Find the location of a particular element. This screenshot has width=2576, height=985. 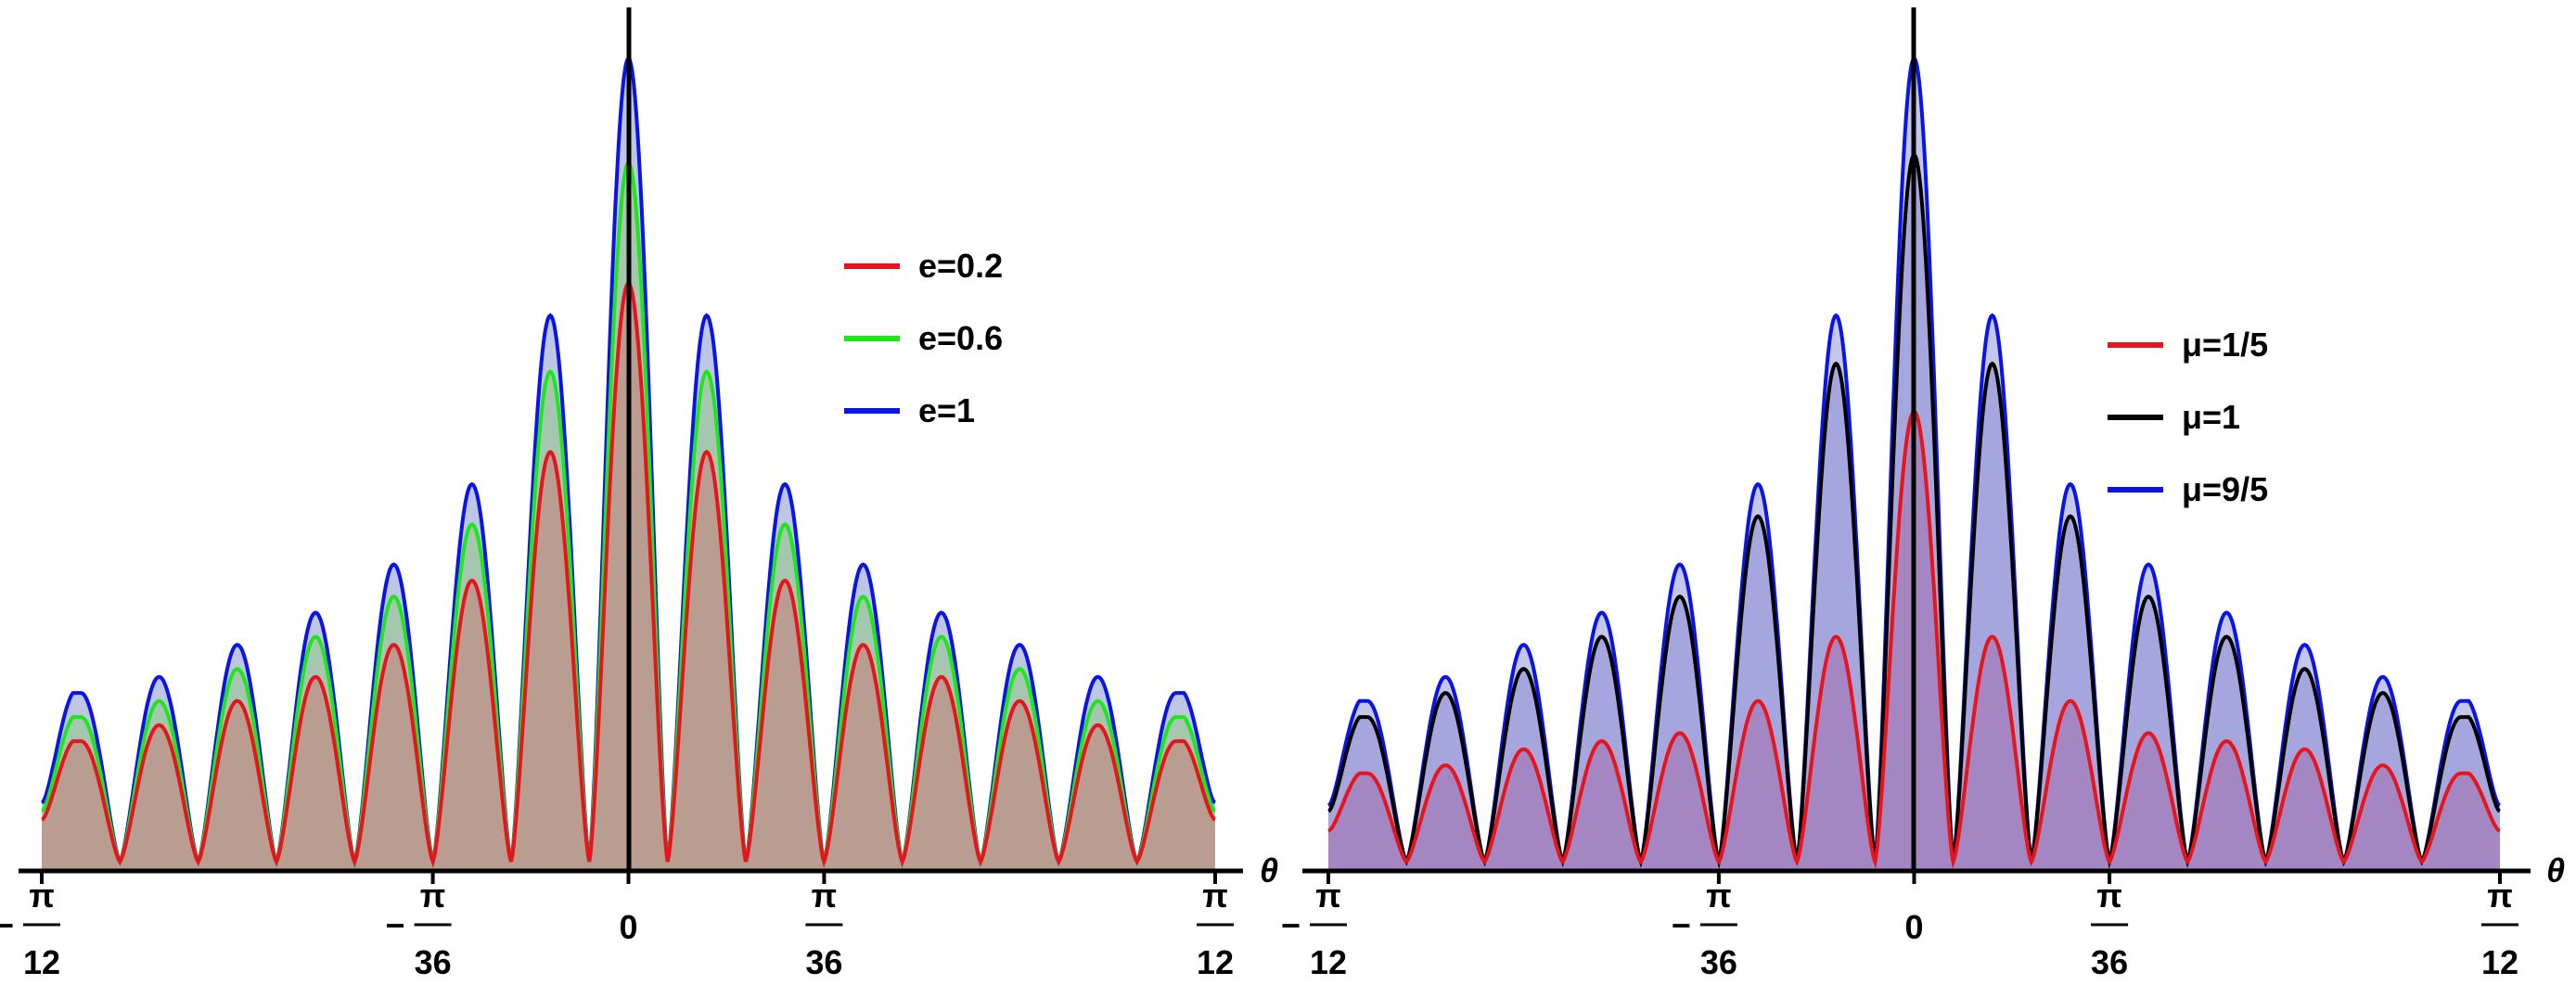

legend-label: e=0.6 is located at coordinates (960, 338).